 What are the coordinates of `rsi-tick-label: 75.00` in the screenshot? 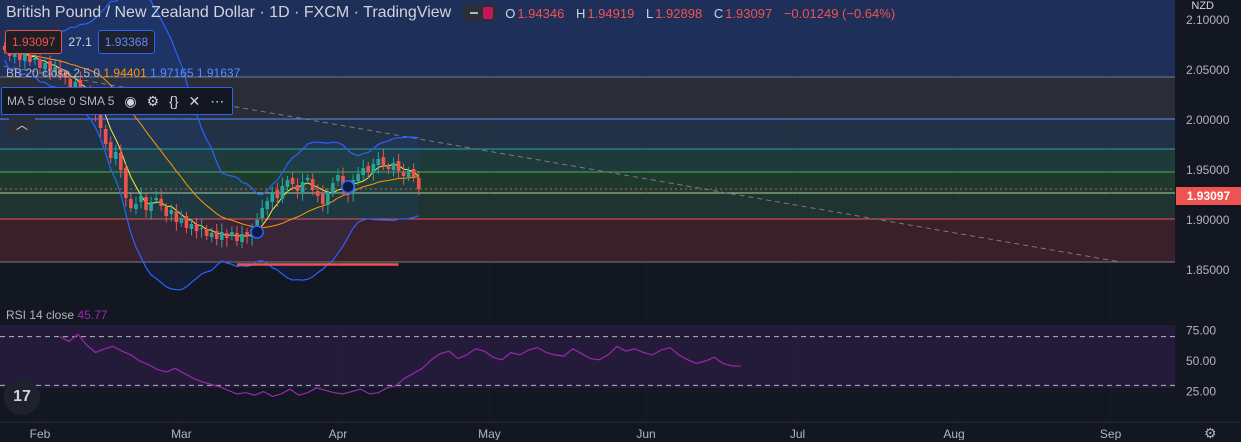 It's located at (1201, 331).